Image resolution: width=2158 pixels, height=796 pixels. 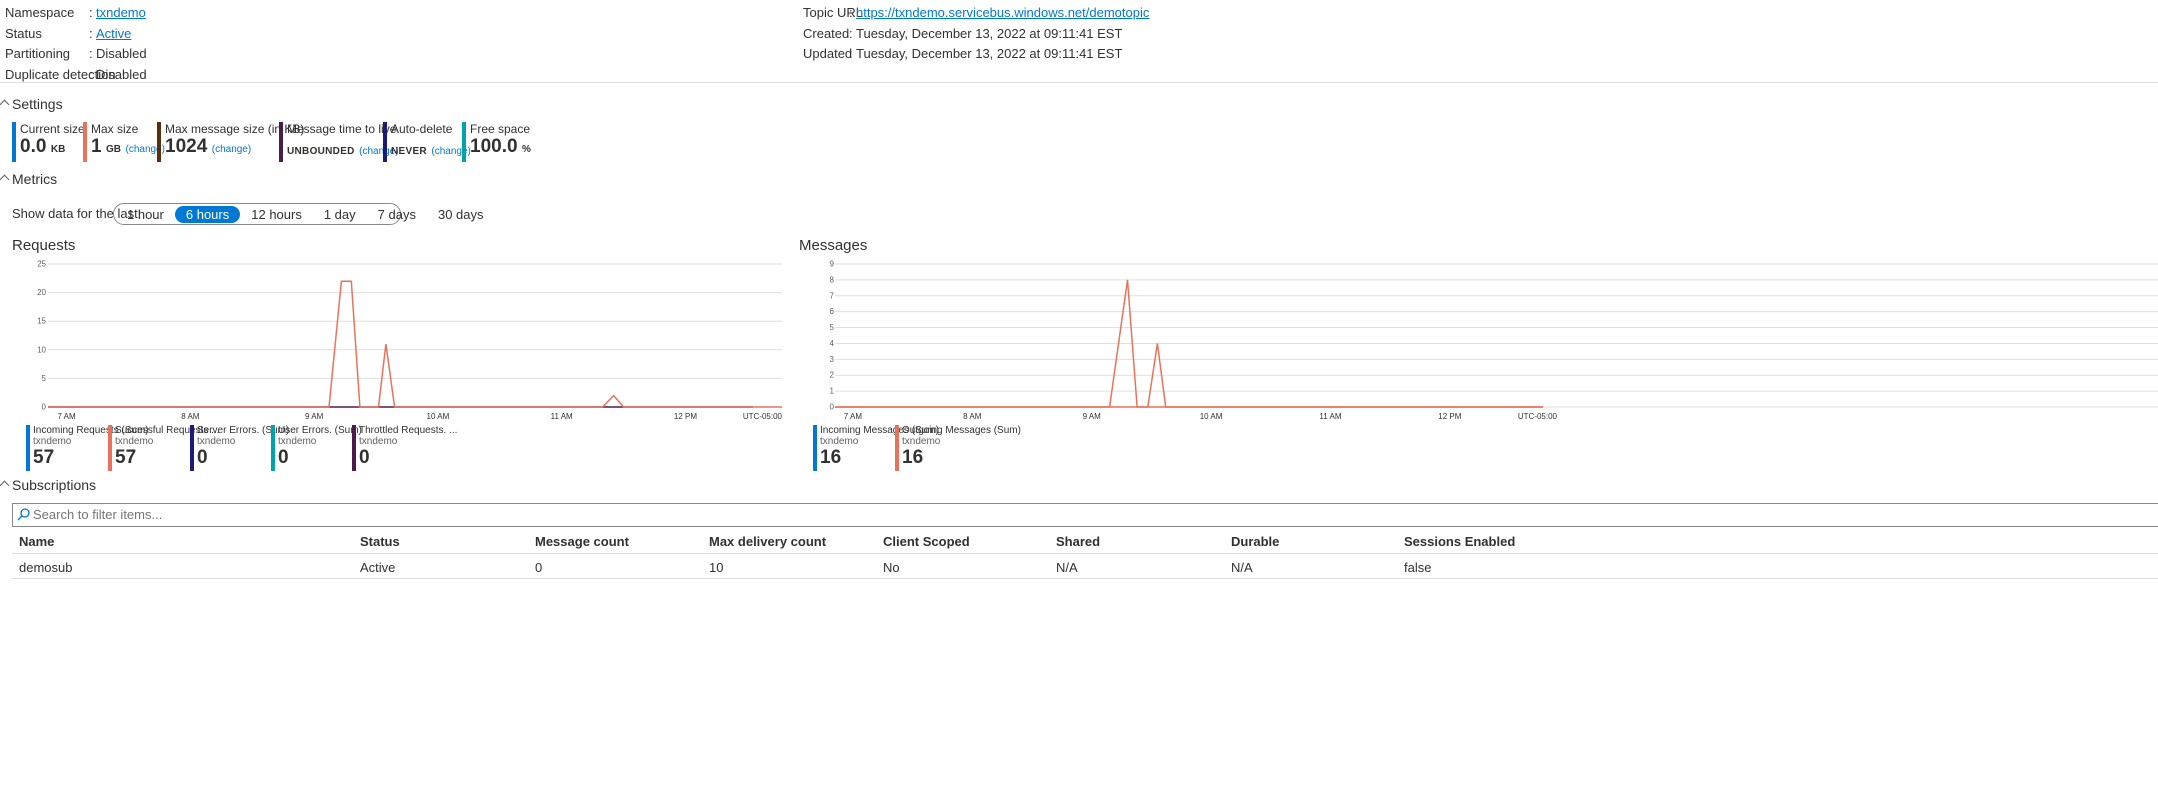 I want to click on col-status: Status, so click(x=380, y=541).